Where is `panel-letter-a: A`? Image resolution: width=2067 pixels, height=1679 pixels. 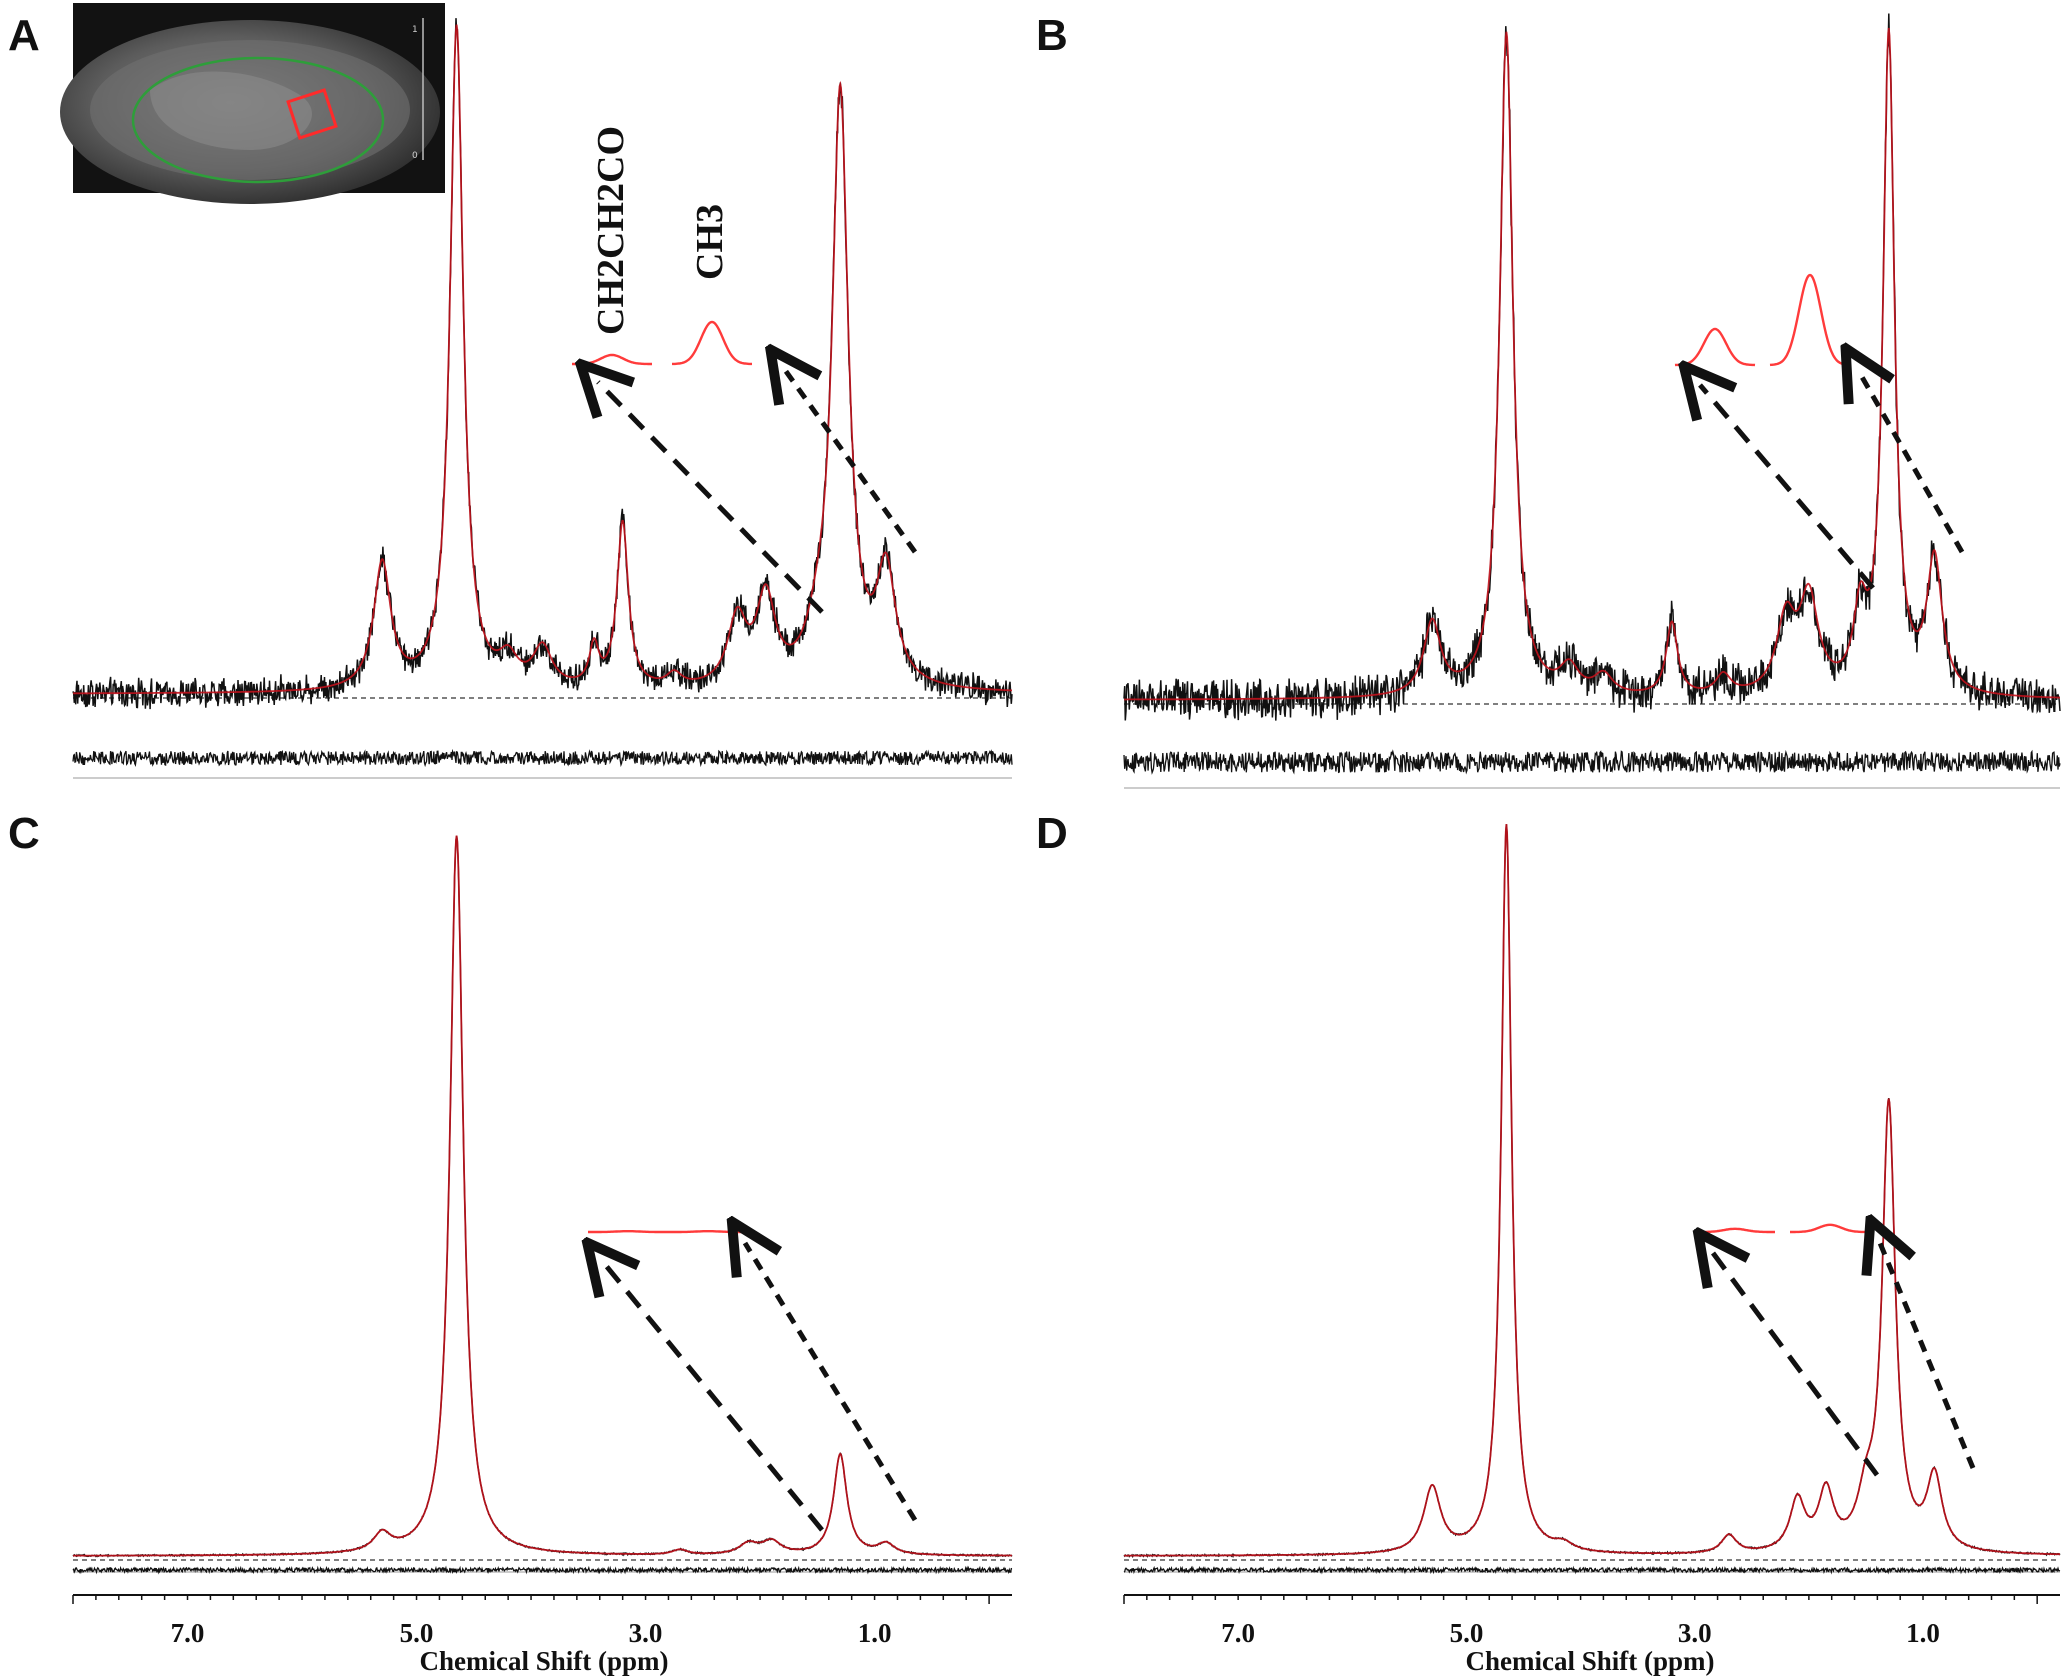 panel-letter-a: A is located at coordinates (24, 35).